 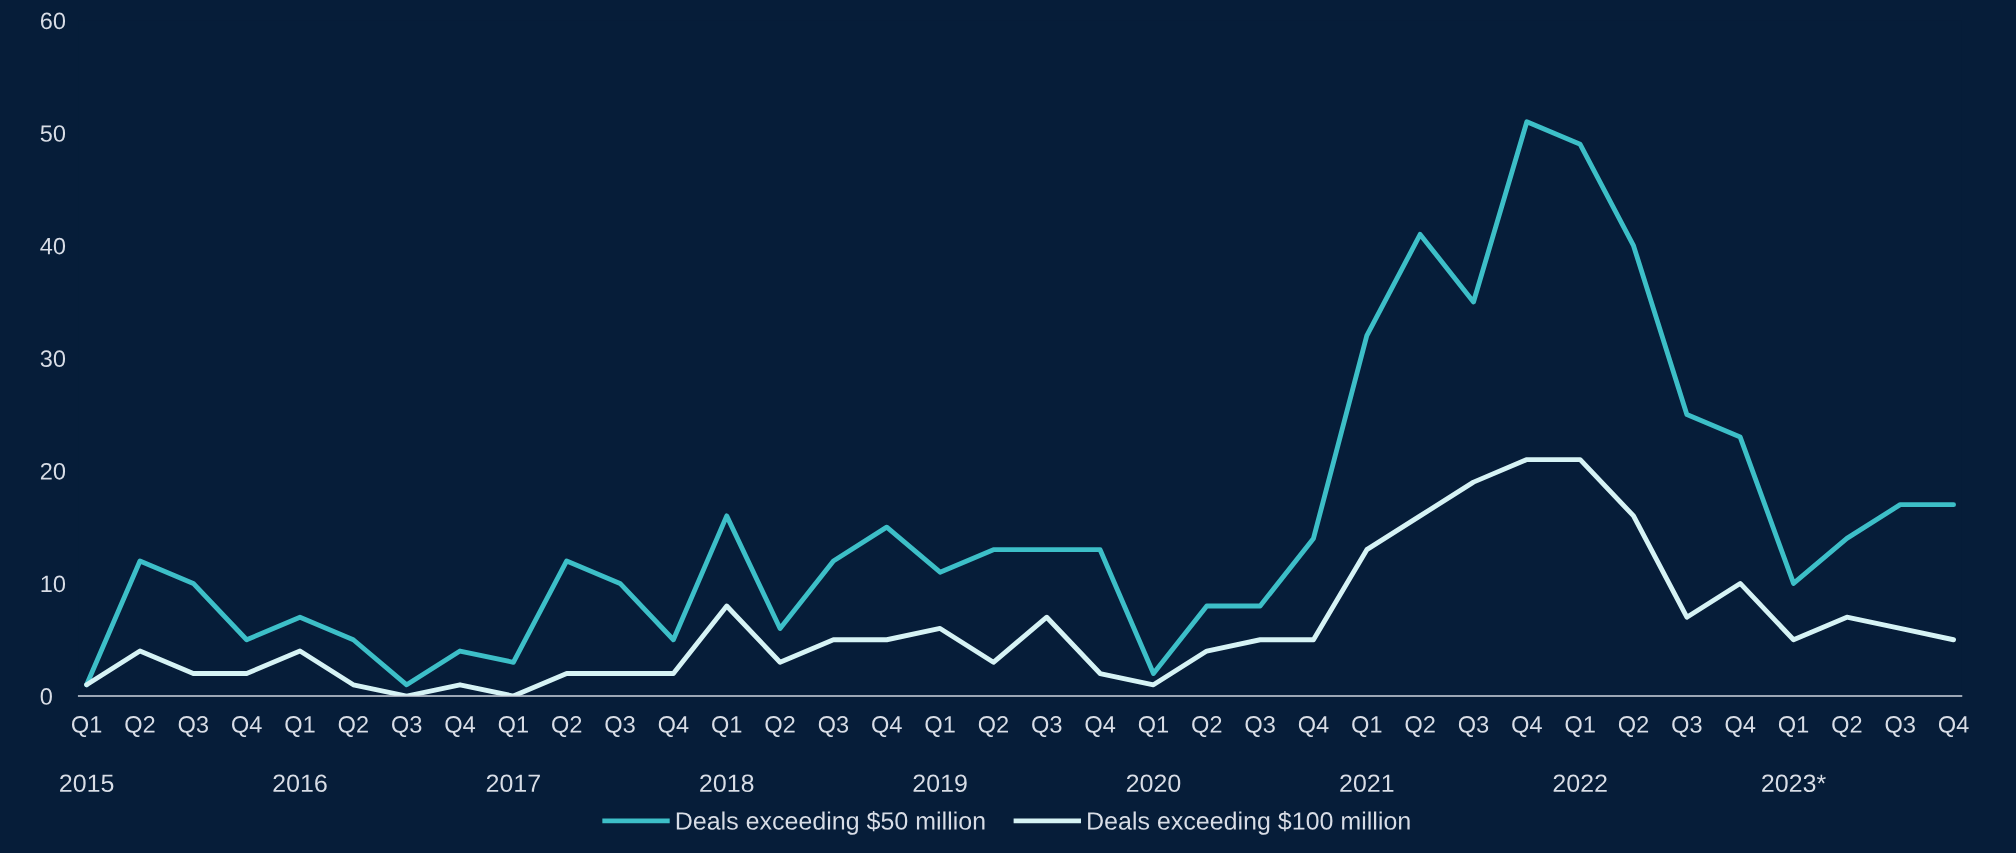 I want to click on y-tick-label: 60, so click(x=53, y=21).